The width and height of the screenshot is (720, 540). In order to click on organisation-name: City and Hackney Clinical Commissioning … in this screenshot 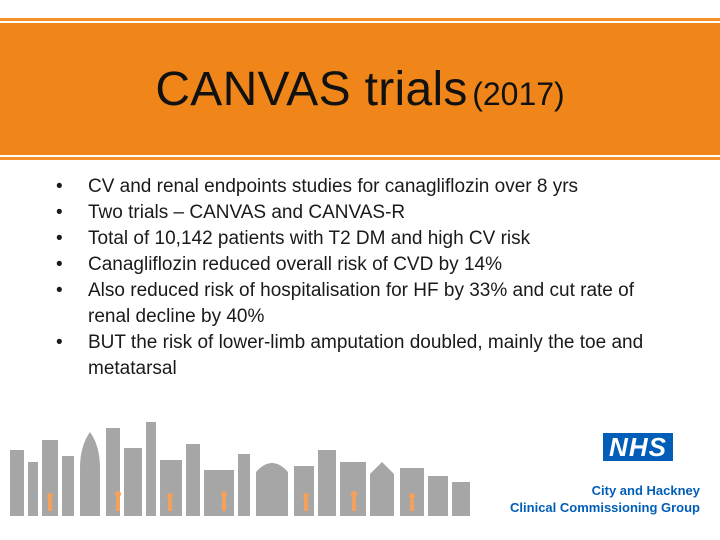, I will do `click(605, 499)`.